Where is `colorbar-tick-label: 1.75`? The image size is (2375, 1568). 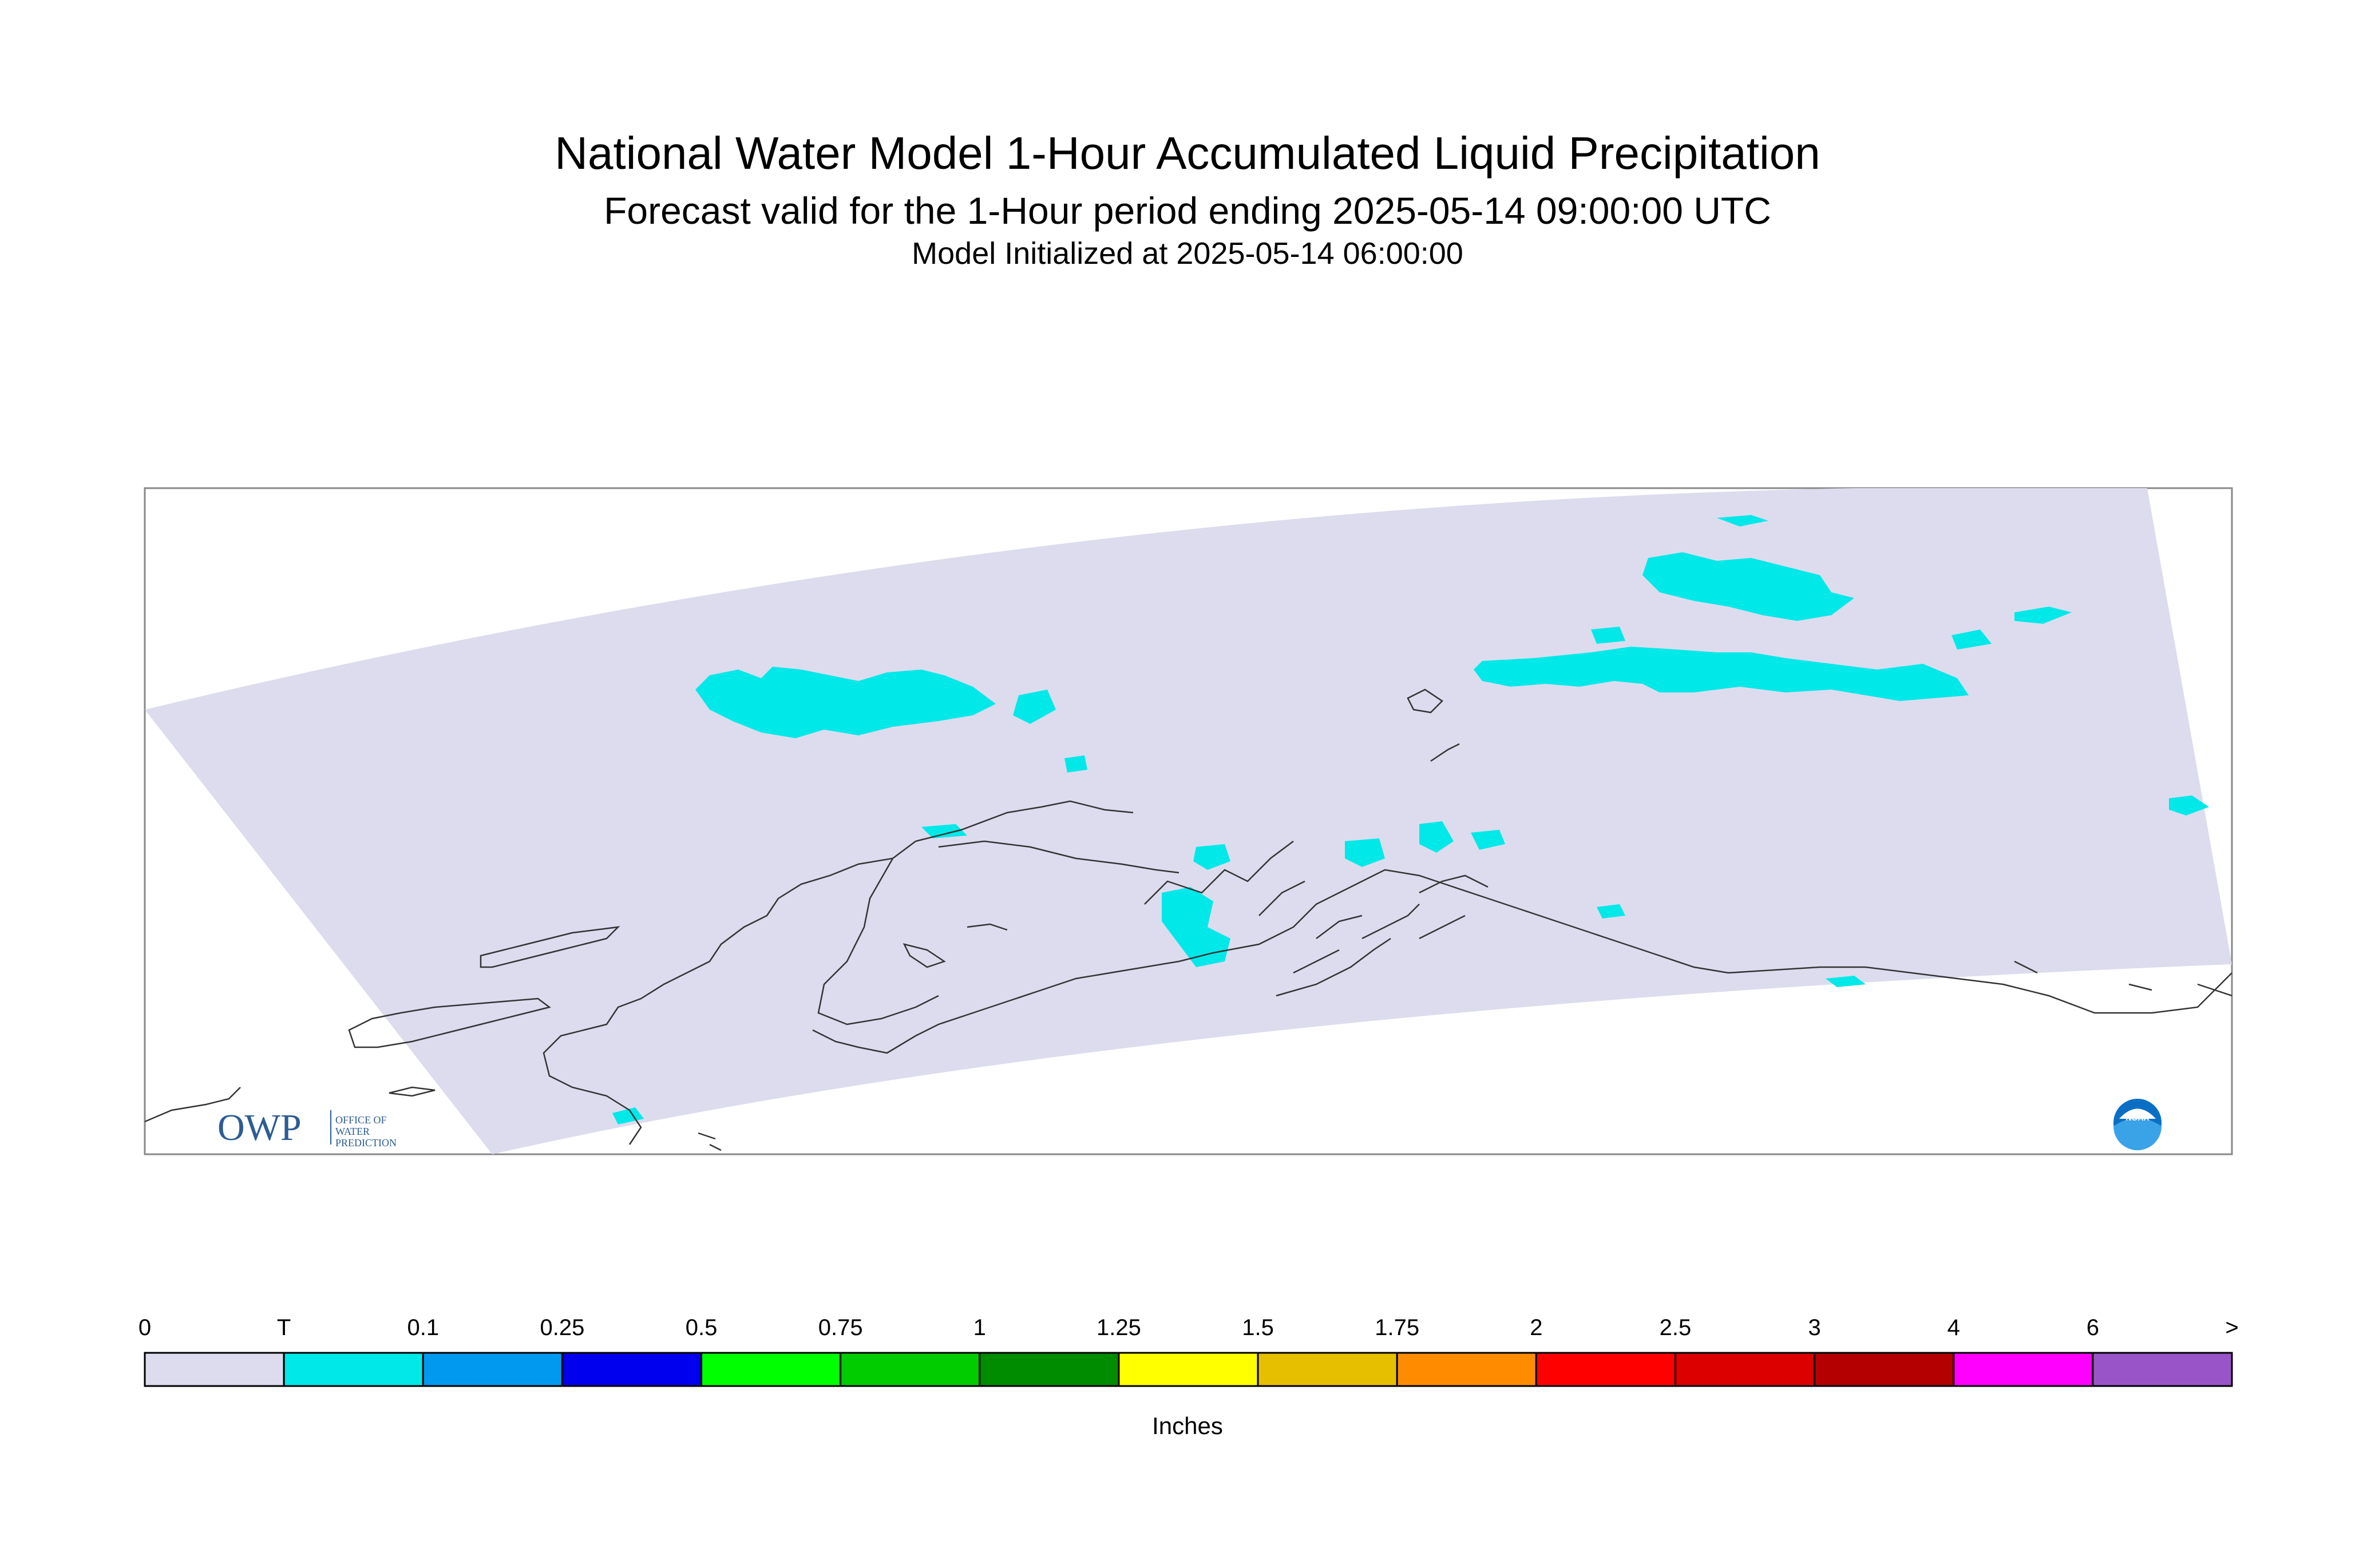 colorbar-tick-label: 1.75 is located at coordinates (1398, 1327).